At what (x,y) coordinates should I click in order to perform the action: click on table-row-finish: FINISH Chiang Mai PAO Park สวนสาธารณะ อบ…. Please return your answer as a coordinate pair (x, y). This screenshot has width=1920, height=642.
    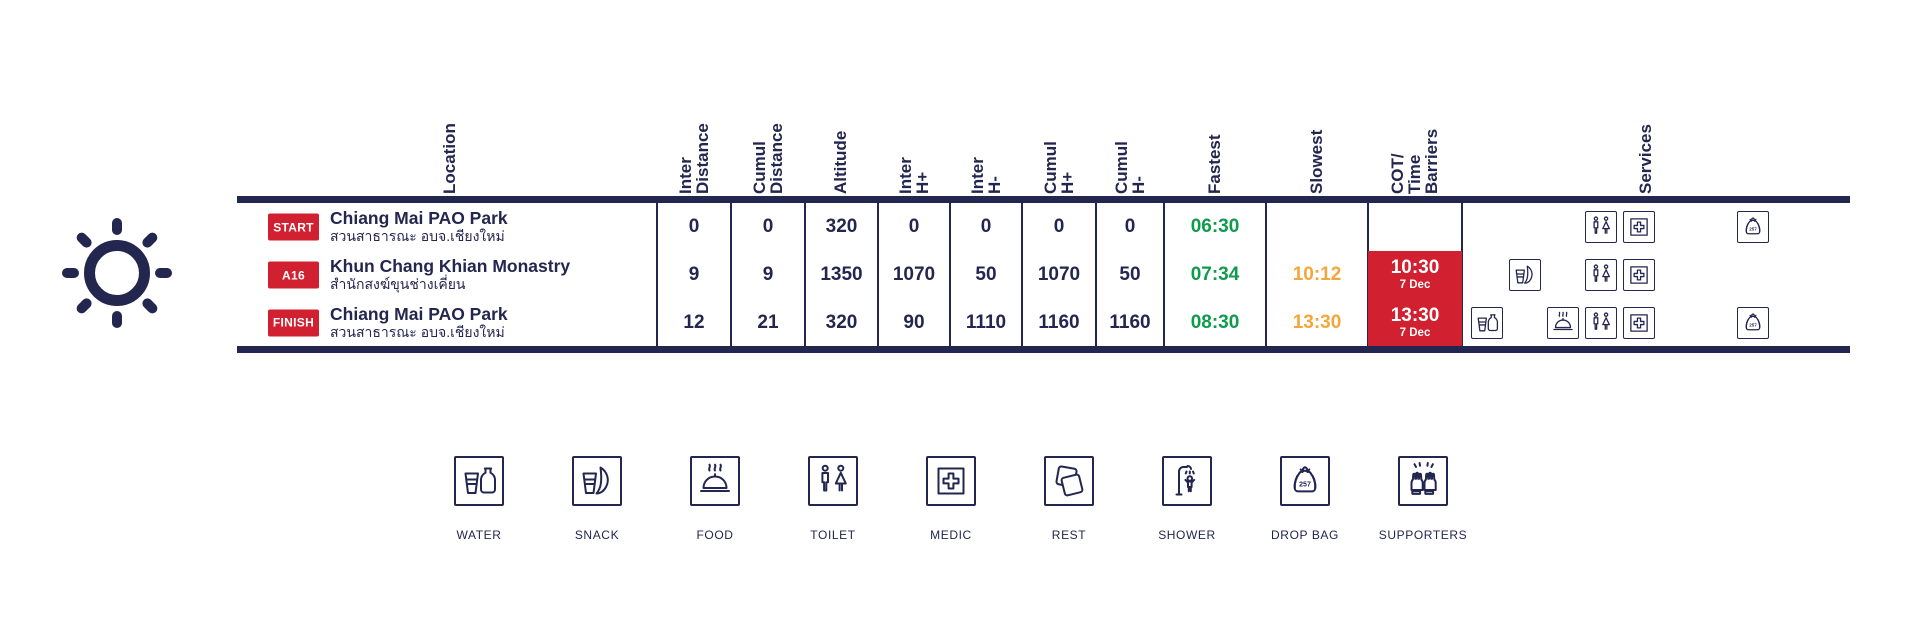
    Looking at the image, I should click on (1043, 322).